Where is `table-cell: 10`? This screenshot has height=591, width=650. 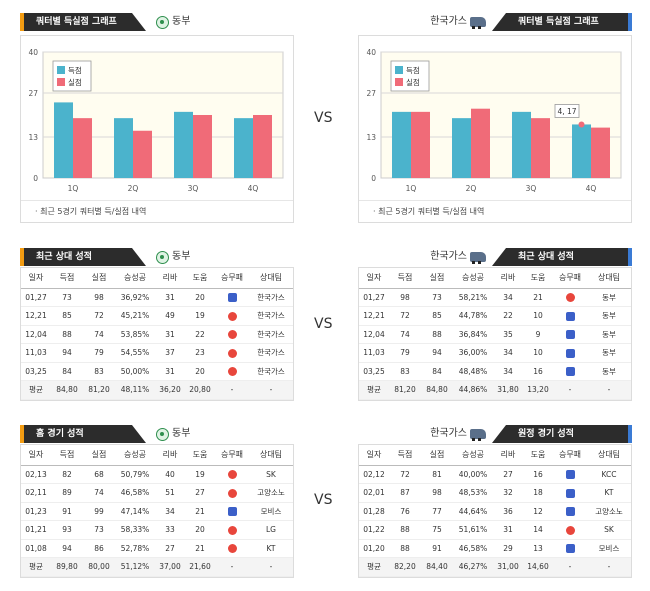
table-cell: 10 is located at coordinates (538, 353).